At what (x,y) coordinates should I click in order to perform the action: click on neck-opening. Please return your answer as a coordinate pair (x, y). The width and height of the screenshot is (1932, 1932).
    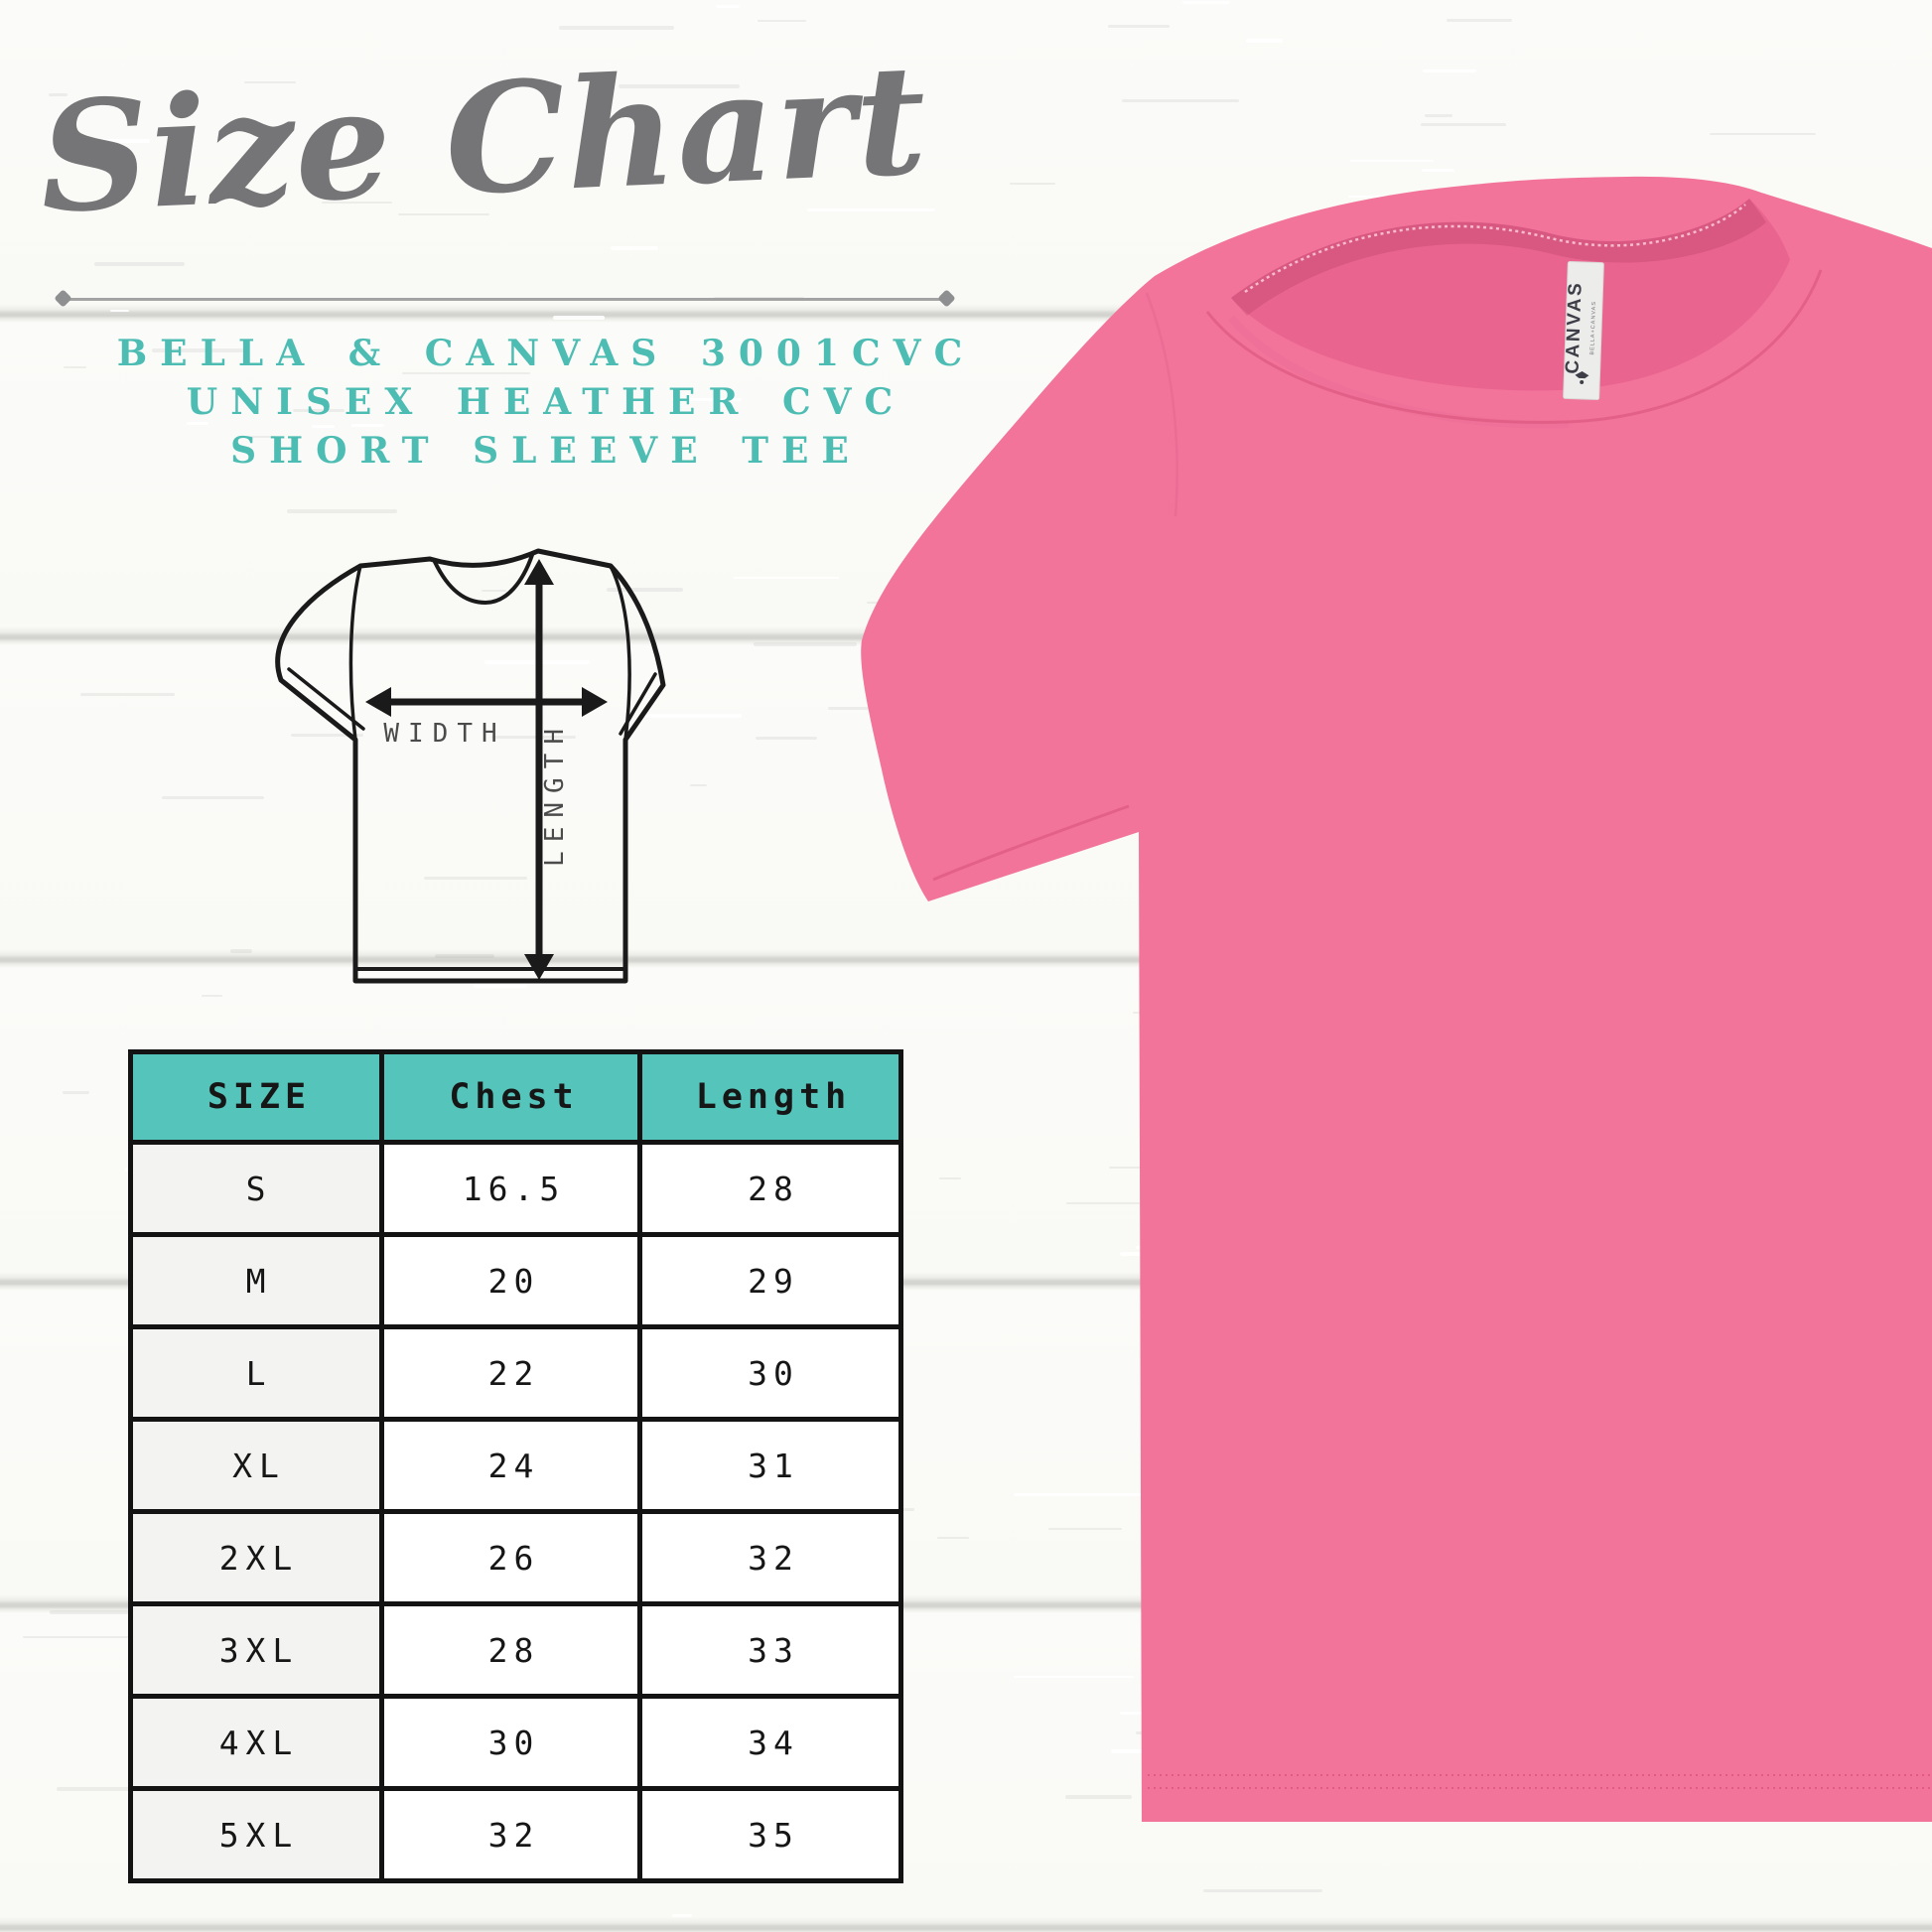
    Looking at the image, I should click on (1510, 295).